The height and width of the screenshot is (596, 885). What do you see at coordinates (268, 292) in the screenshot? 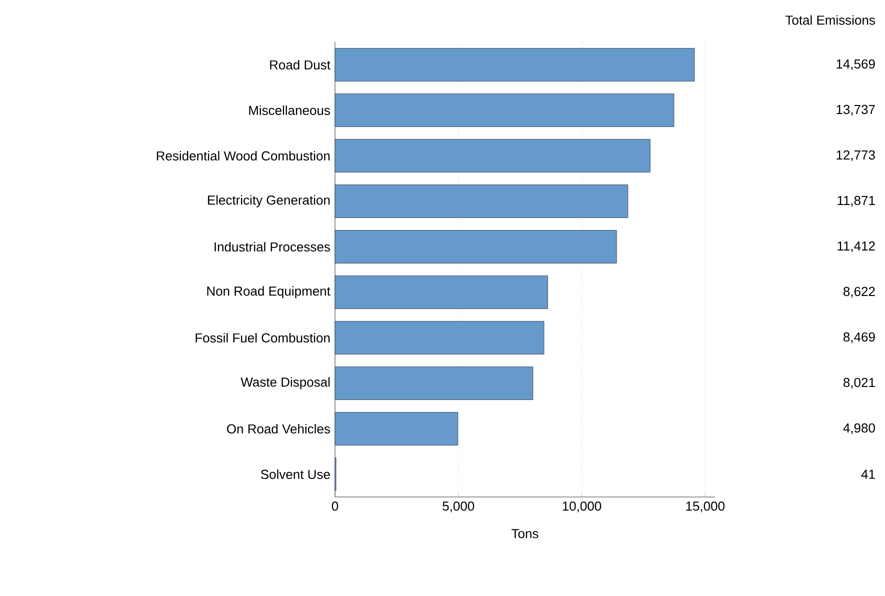
I see `y-tick-label: Non Road Equipment` at bounding box center [268, 292].